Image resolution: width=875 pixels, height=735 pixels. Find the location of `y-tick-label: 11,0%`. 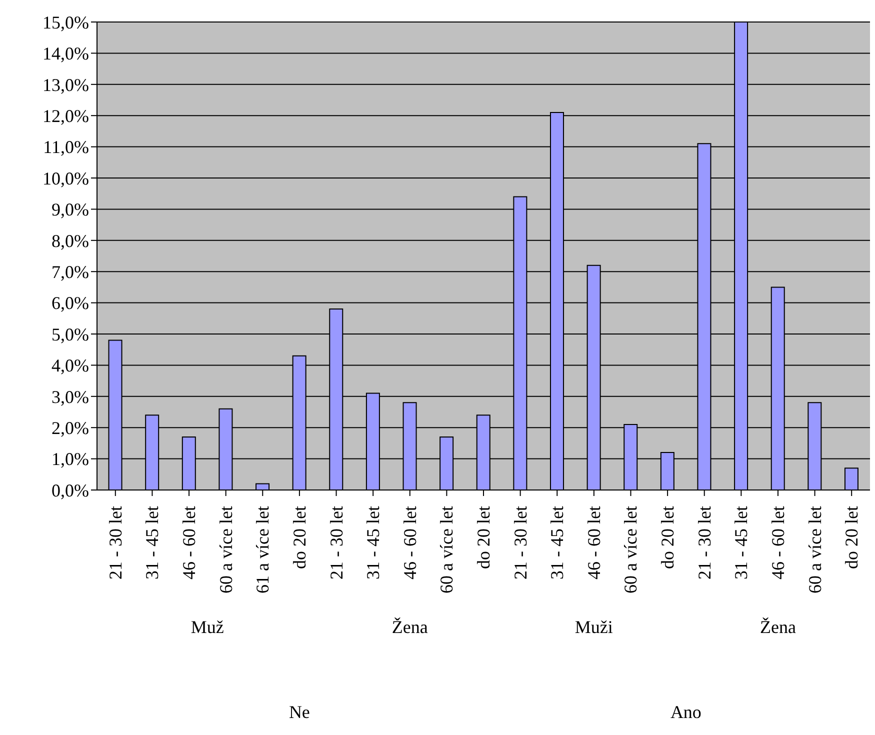

y-tick-label: 11,0% is located at coordinates (66, 147).